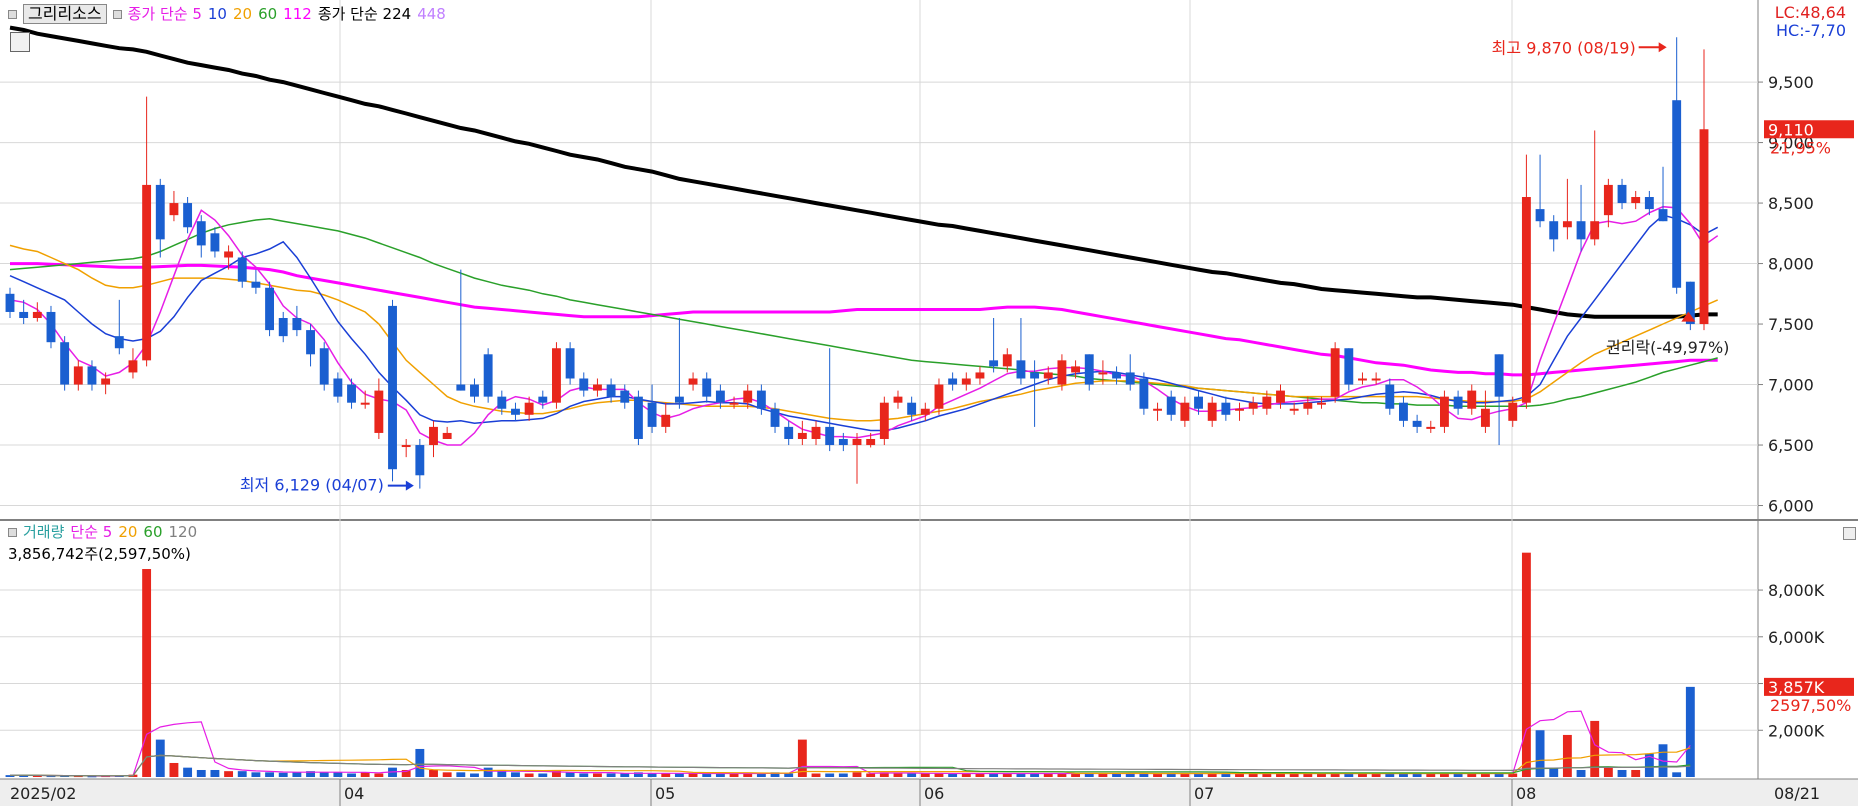  Describe the element at coordinates (290, 14) in the screenshot. I see `ma-legend-items: 종가 단순 5 10 20 60 112 종가 단순 224 448` at that location.